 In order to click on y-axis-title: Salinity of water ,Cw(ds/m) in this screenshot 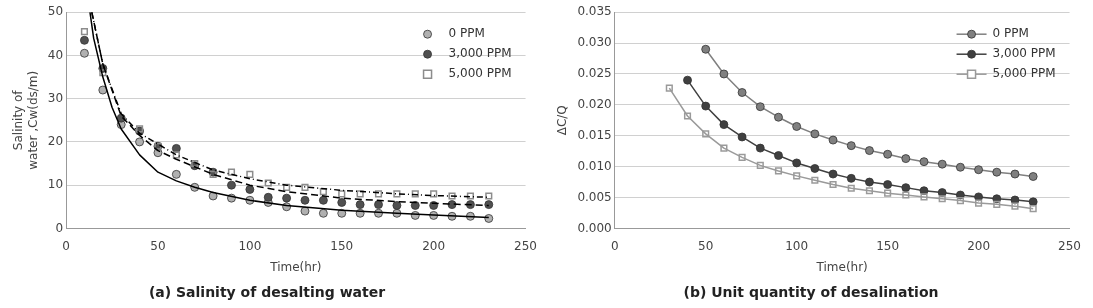, I will do `click(25, 120)`.